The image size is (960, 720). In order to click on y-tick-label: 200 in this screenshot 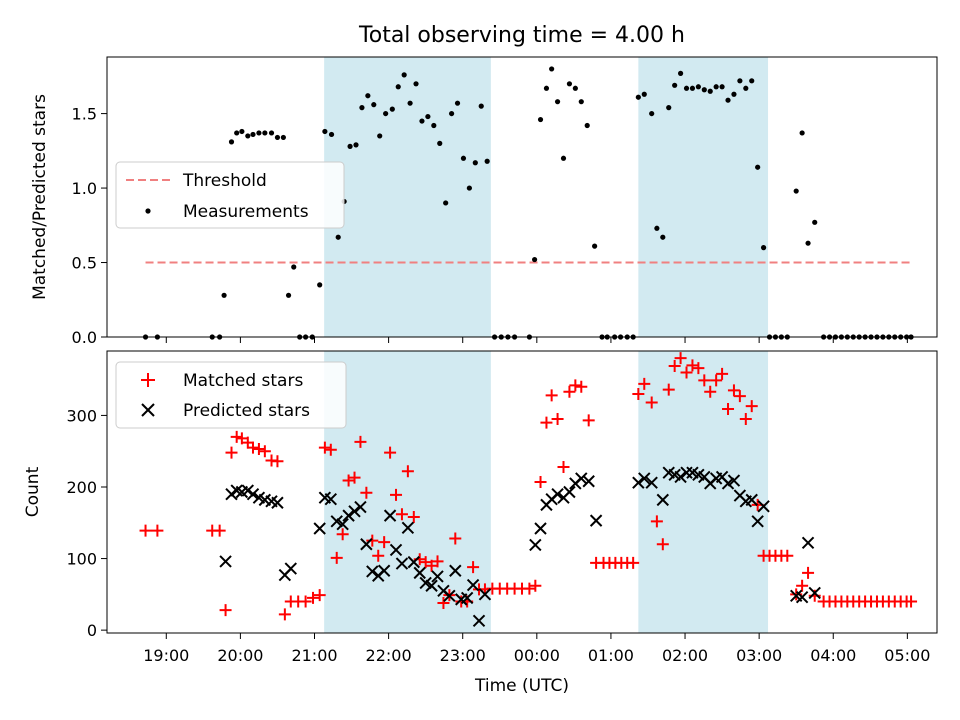, I will do `click(81, 487)`.